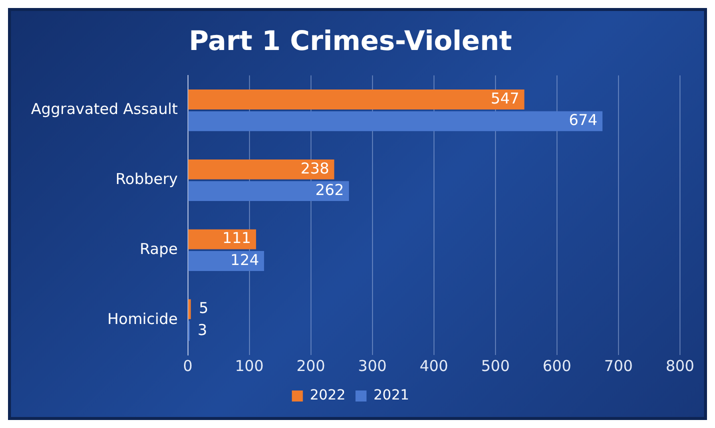  Describe the element at coordinates (203, 329) in the screenshot. I see `data-label: 3` at that location.